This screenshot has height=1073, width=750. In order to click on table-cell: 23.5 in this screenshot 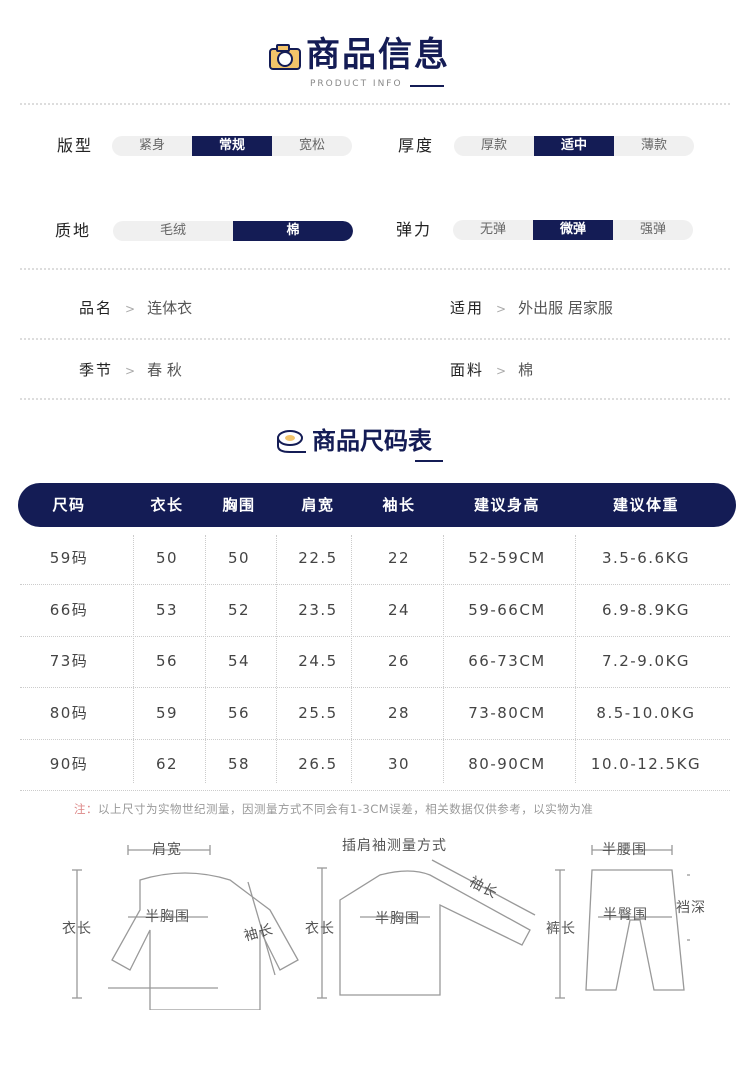, I will do `click(318, 609)`.